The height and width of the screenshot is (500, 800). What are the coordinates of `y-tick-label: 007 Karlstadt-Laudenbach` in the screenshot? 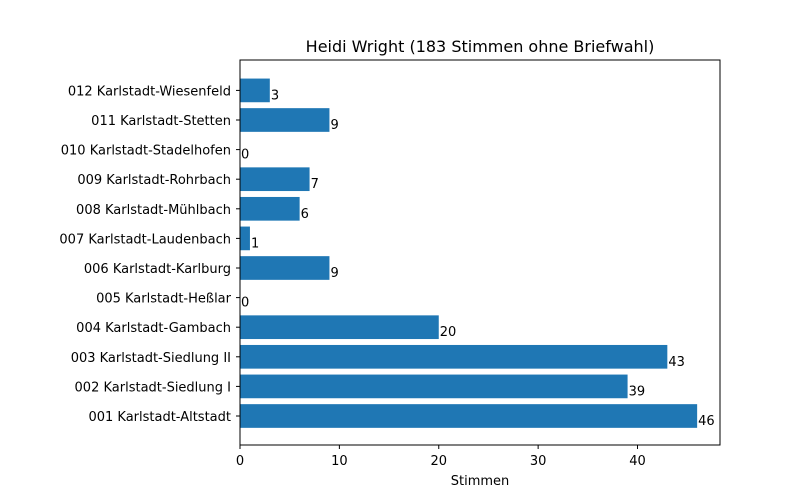 It's located at (145, 239).